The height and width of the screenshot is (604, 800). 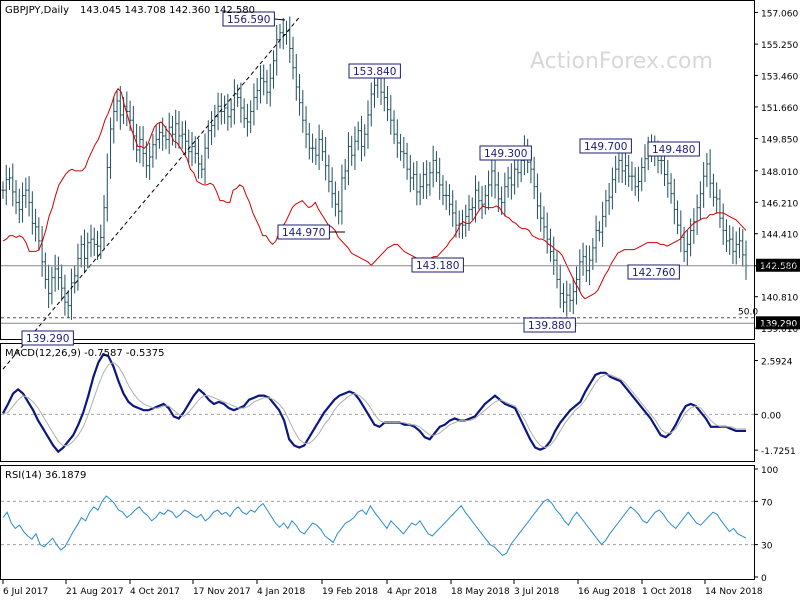 What do you see at coordinates (777, 363) in the screenshot?
I see `y-tick-label: 2.5924` at bounding box center [777, 363].